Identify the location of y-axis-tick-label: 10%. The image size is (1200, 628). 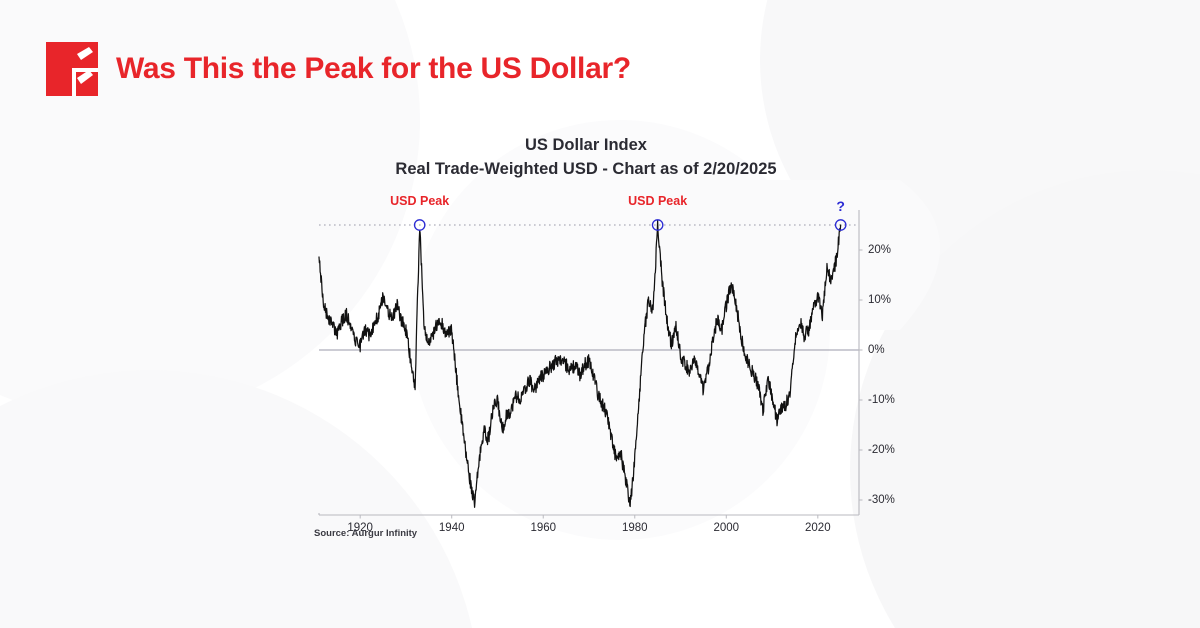
(880, 300).